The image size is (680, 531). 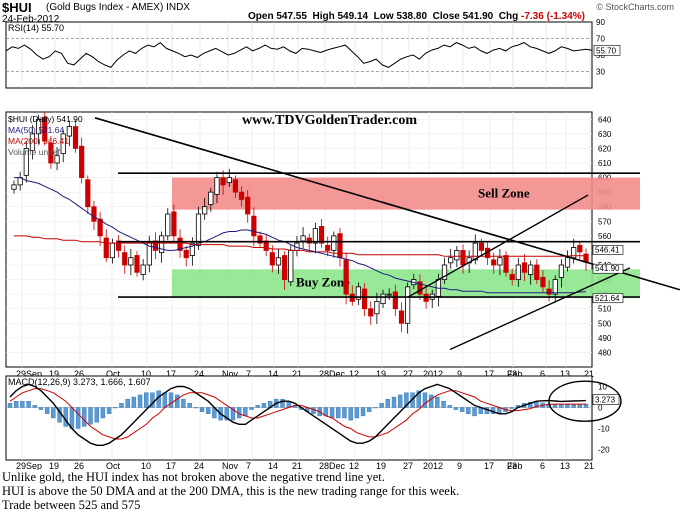 I want to click on index-name: (Gold Bugs Index - AMEX) INDX, so click(x=118, y=7).